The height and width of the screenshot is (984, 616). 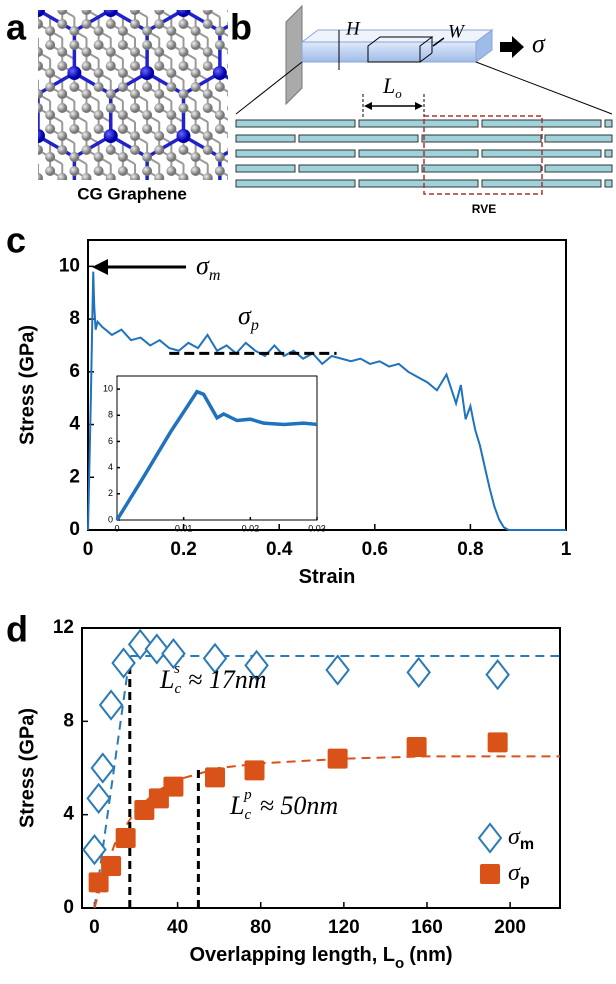 What do you see at coordinates (484, 46) in the screenshot?
I see `beam-side` at bounding box center [484, 46].